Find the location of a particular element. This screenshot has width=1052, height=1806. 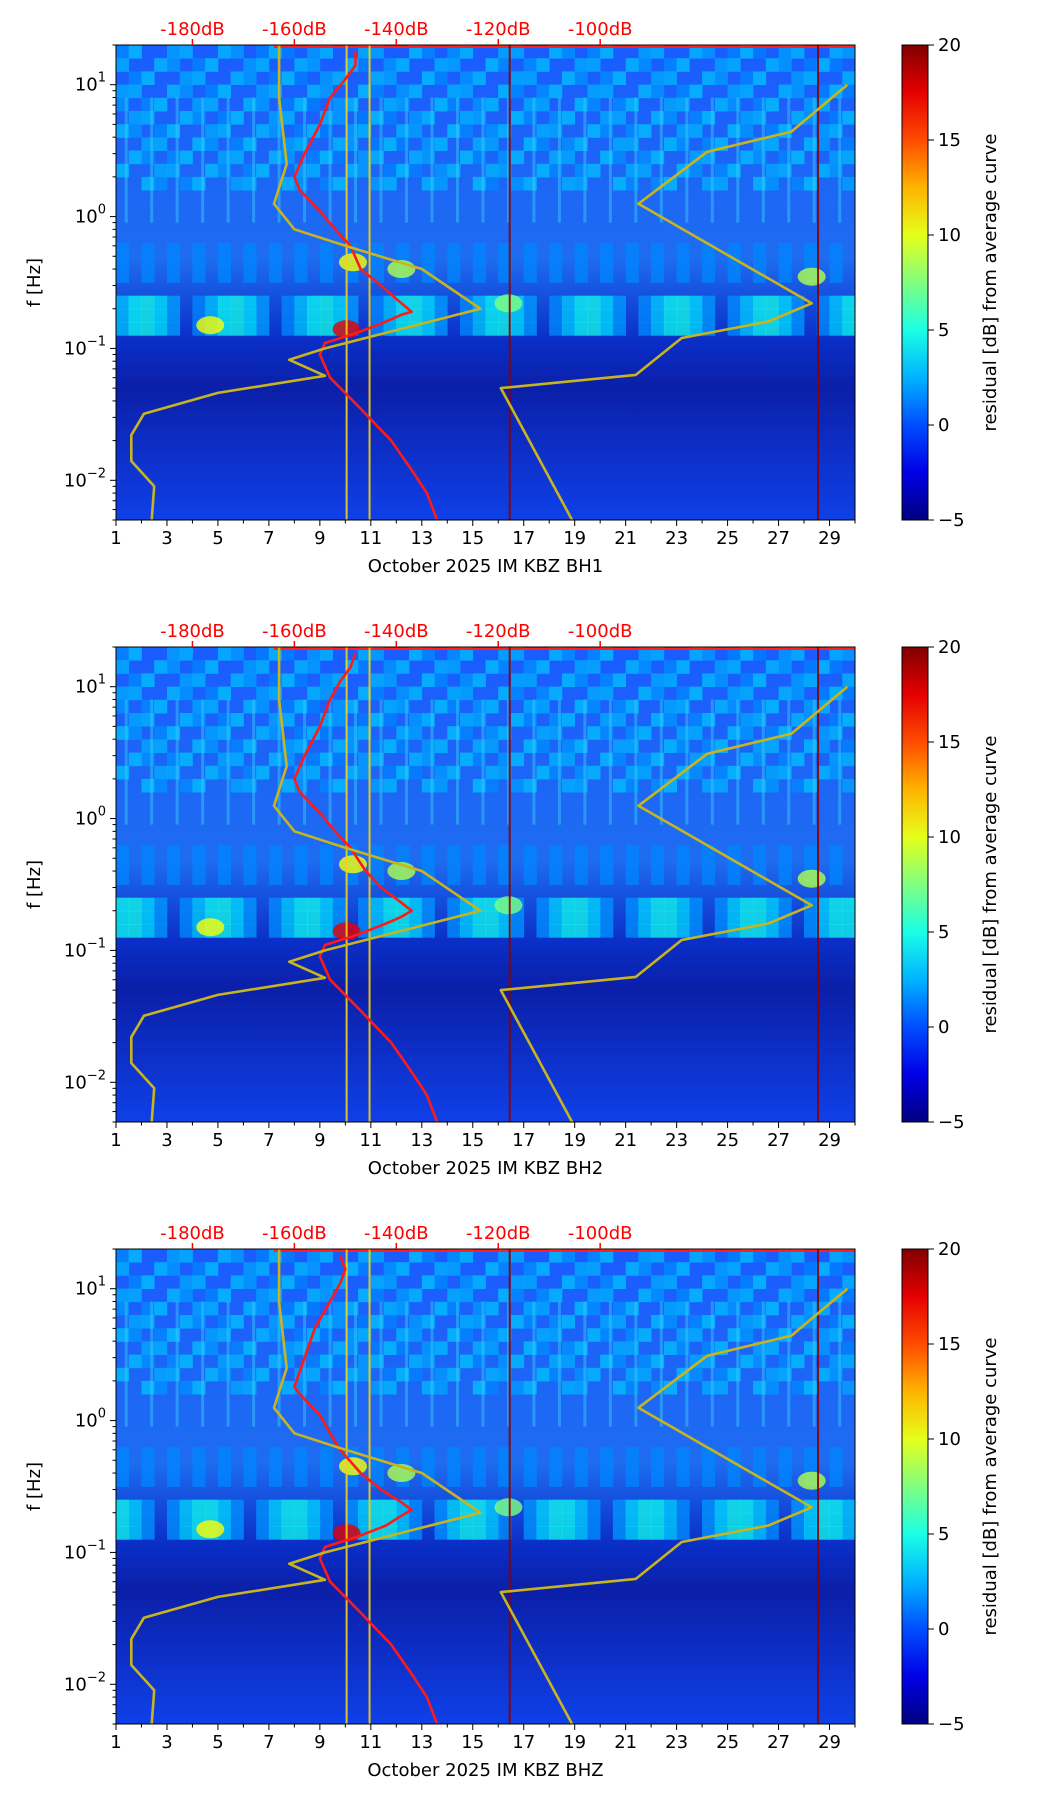

colorbar-tick-label: −5 is located at coordinates (951, 1724).